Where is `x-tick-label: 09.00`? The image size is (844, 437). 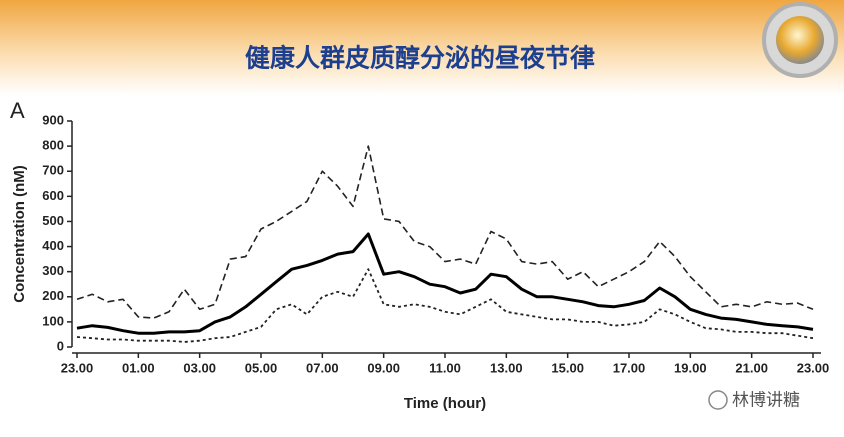 x-tick-label: 09.00 is located at coordinates (383, 367).